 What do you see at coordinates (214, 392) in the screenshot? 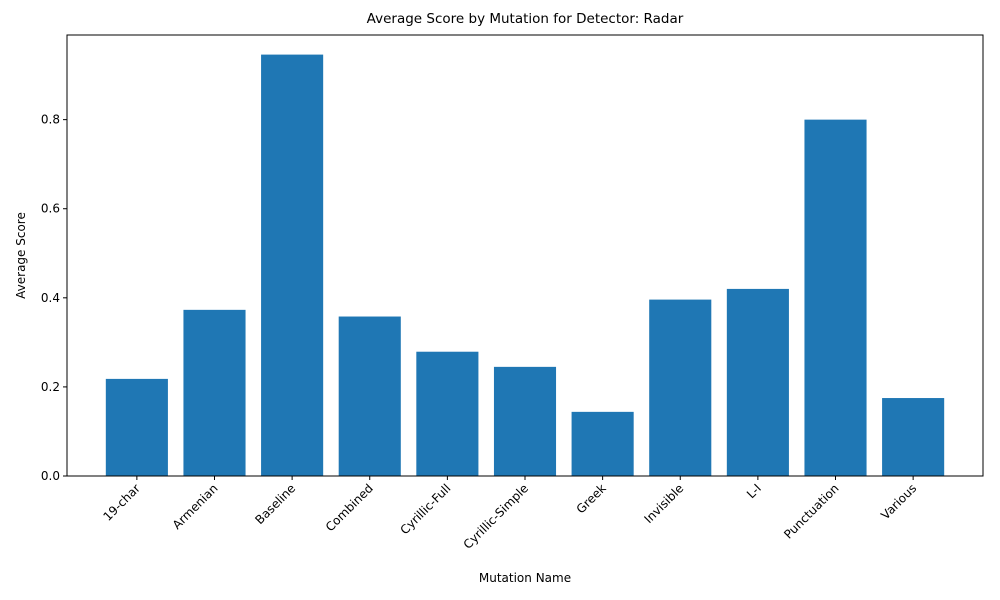
I see `bar-armenian` at bounding box center [214, 392].